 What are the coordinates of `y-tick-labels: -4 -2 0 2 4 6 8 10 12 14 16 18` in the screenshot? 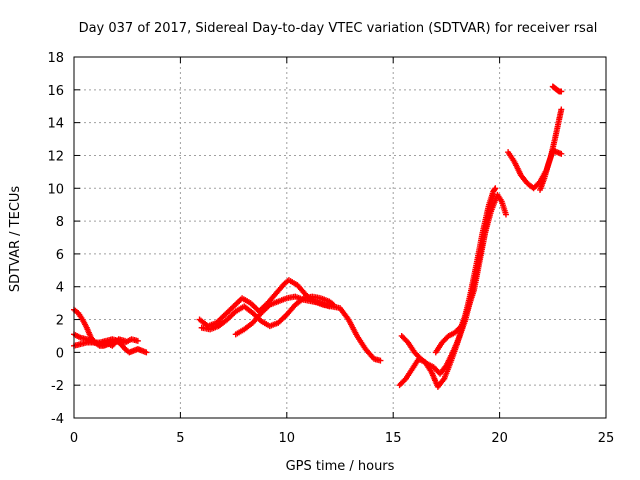 It's located at (55, 239).